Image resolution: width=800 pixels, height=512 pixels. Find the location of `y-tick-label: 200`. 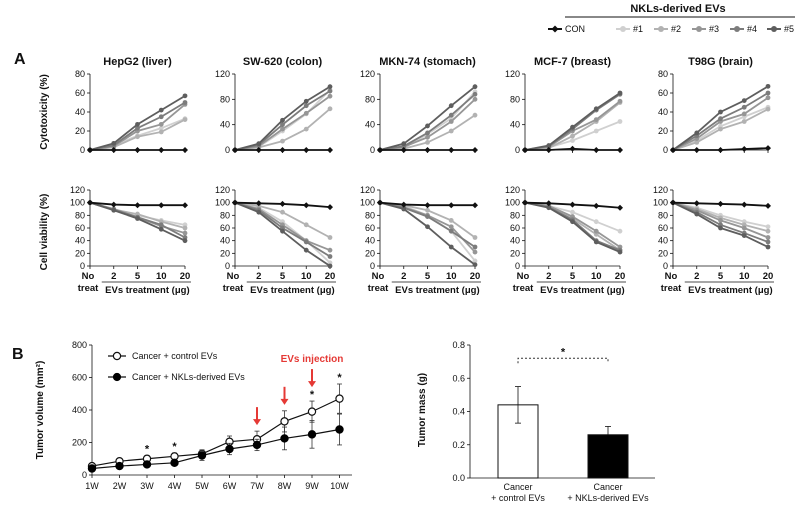

y-tick-label: 200 is located at coordinates (79, 443).